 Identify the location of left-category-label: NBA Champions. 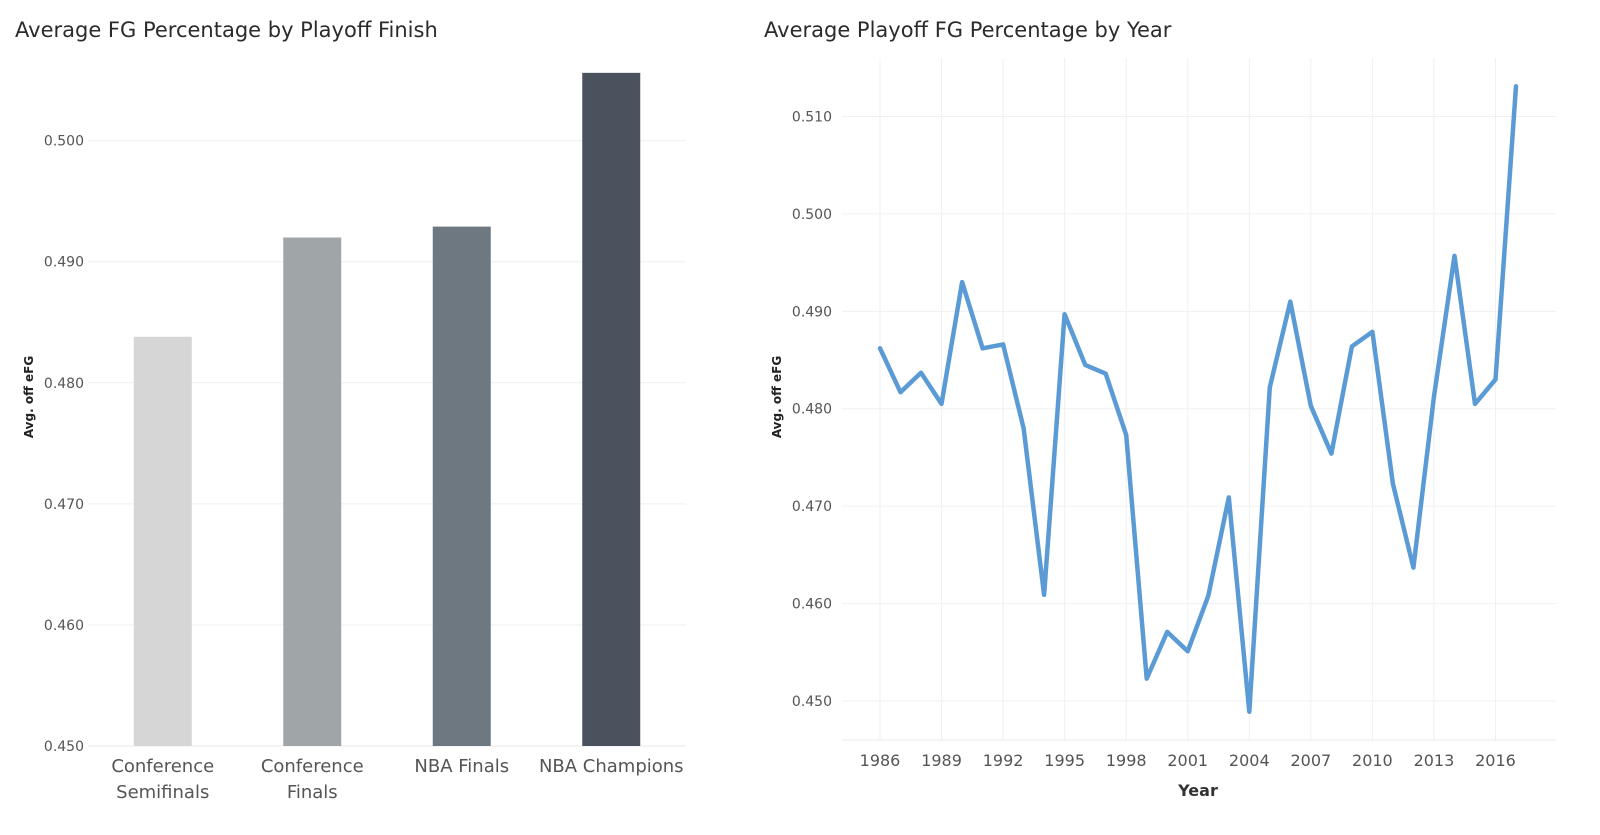
(611, 766).